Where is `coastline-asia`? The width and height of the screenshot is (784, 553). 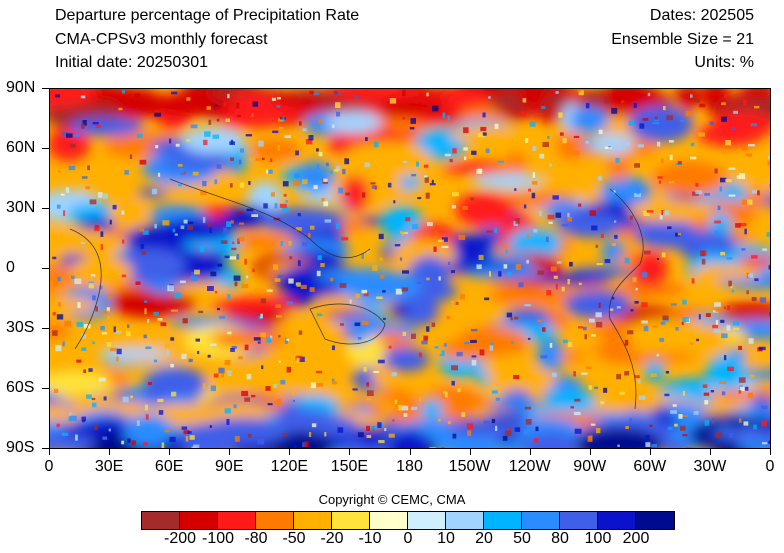 coastline-asia is located at coordinates (270, 218).